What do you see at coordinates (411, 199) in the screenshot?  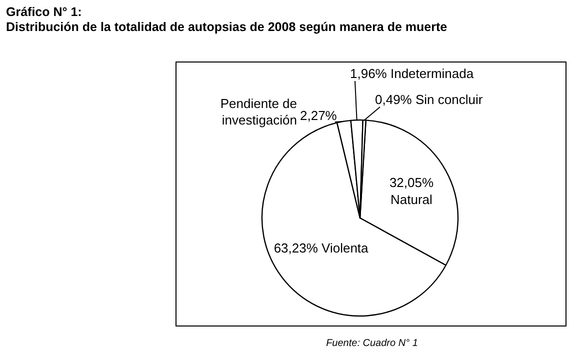 I see `slice-label: Natural` at bounding box center [411, 199].